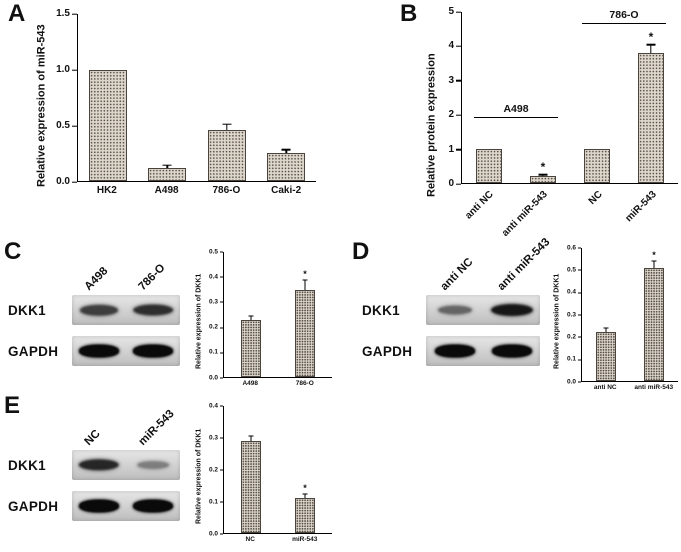 The height and width of the screenshot is (552, 681). Describe the element at coordinates (226, 190) in the screenshot. I see `x-tick-label: 786-O` at that location.